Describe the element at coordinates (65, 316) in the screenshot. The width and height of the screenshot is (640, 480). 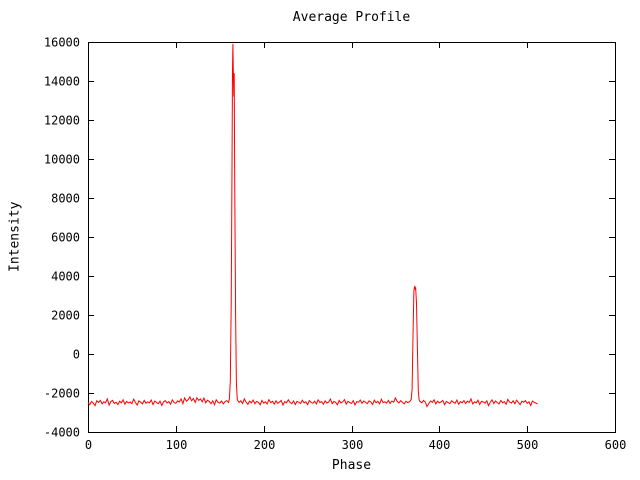
I see `y-tick-label: 2000` at that location.